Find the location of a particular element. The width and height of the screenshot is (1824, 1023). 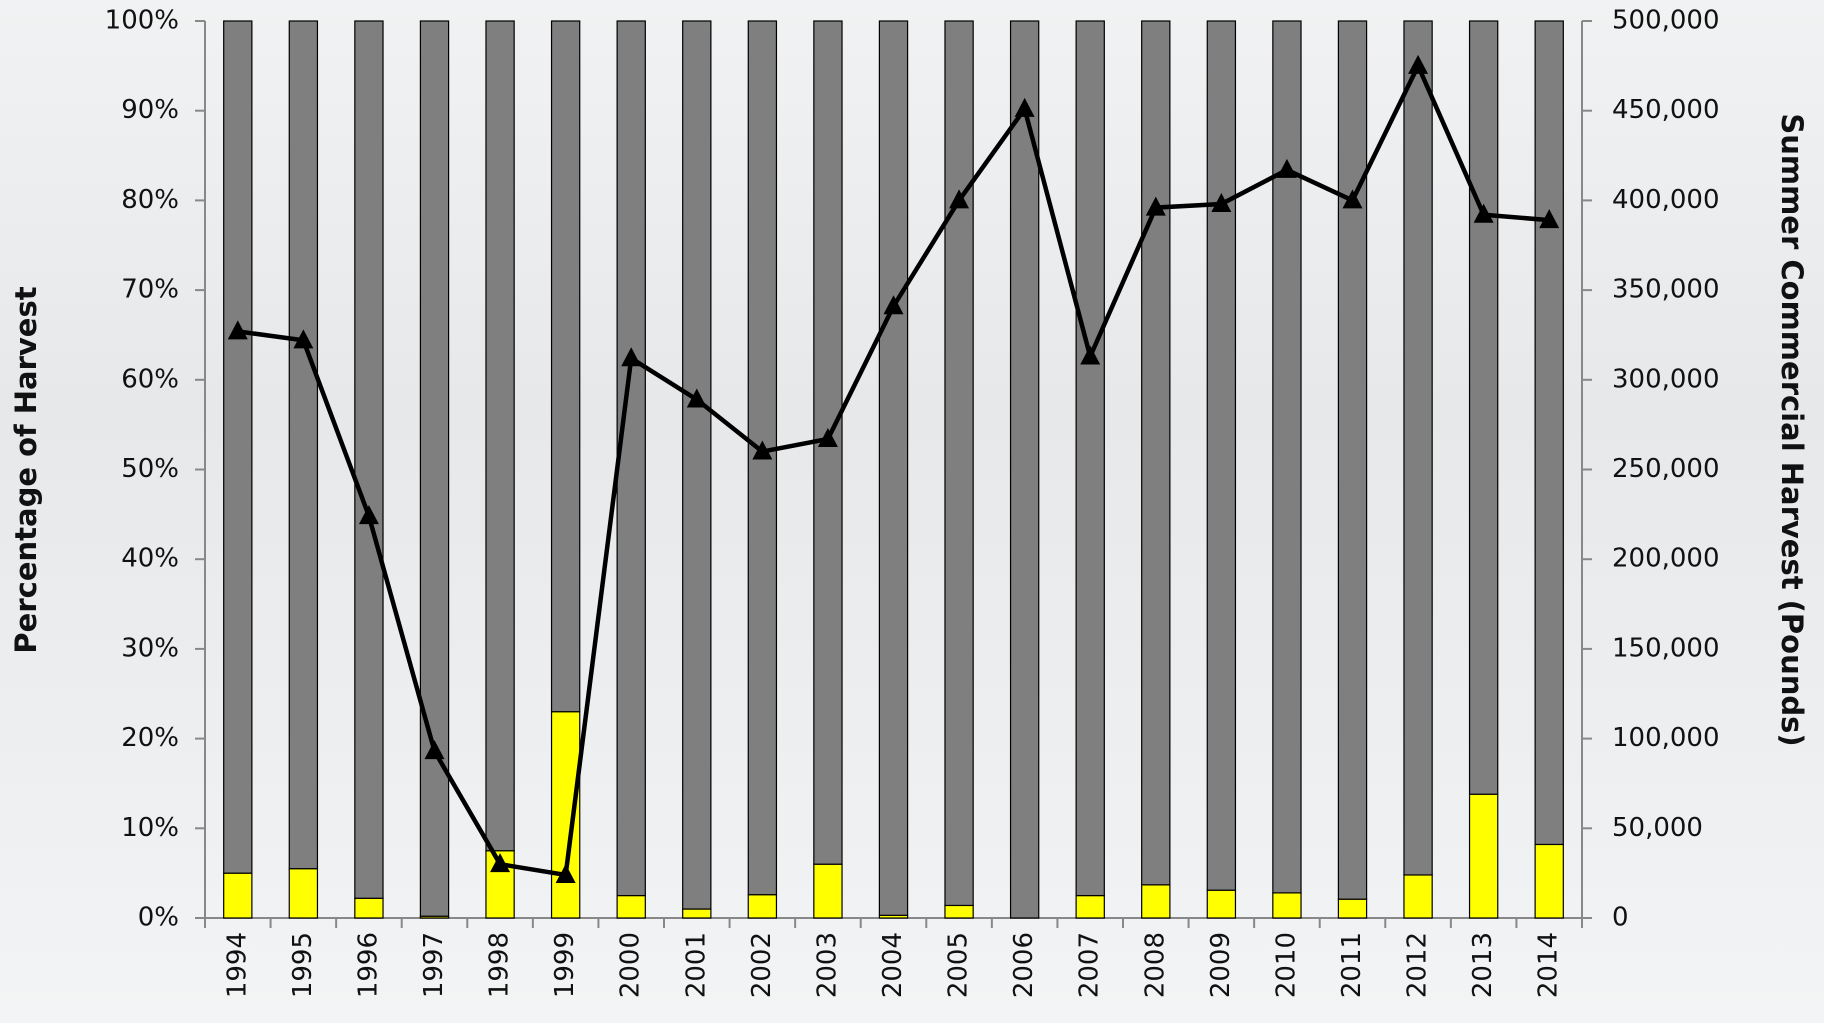

y2-tick-label: 400,000 is located at coordinates (1666, 200).